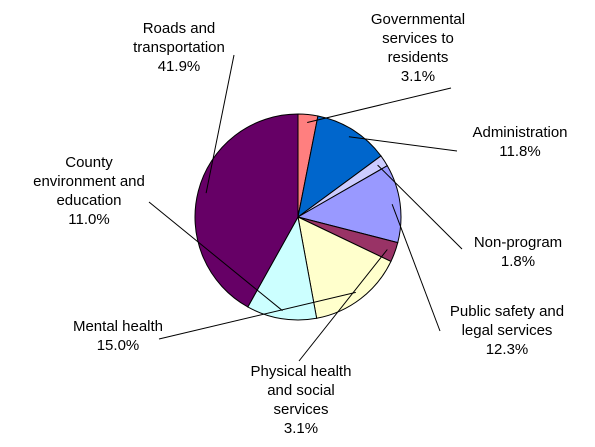 The width and height of the screenshot is (595, 447). I want to click on slice-name-label: Public safety and, so click(507, 311).